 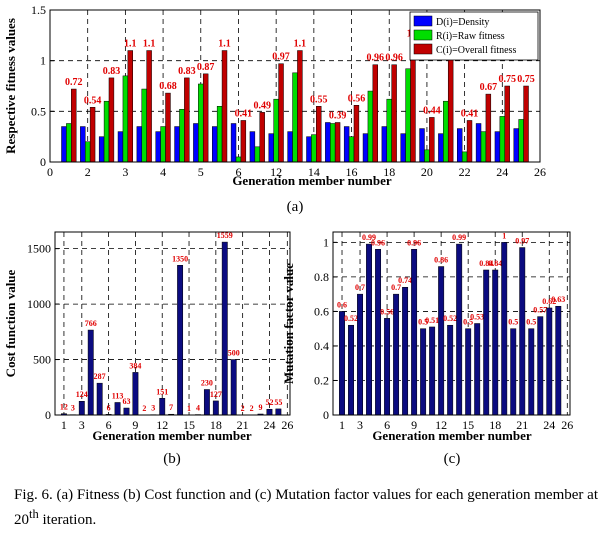 I want to click on y-tick-label: 1000, so click(x=39, y=304).